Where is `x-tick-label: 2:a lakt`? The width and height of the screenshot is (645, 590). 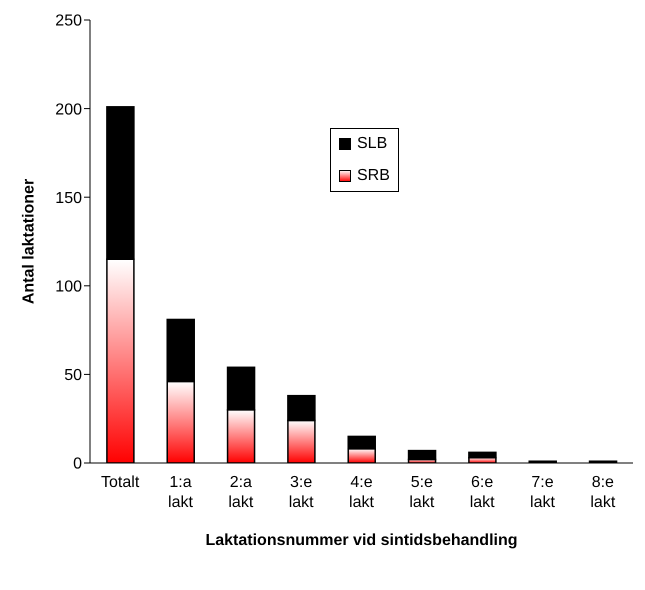 x-tick-label: 2:a lakt is located at coordinates (241, 492).